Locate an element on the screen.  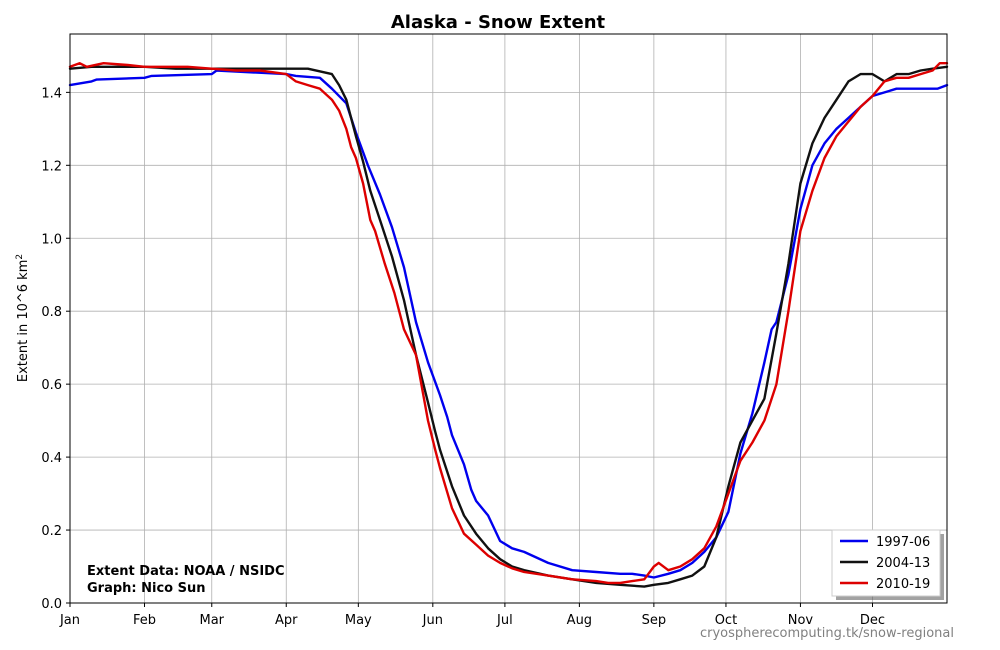
y-axis-label-main: Extent in 10^6 km is located at coordinates (23, 321).